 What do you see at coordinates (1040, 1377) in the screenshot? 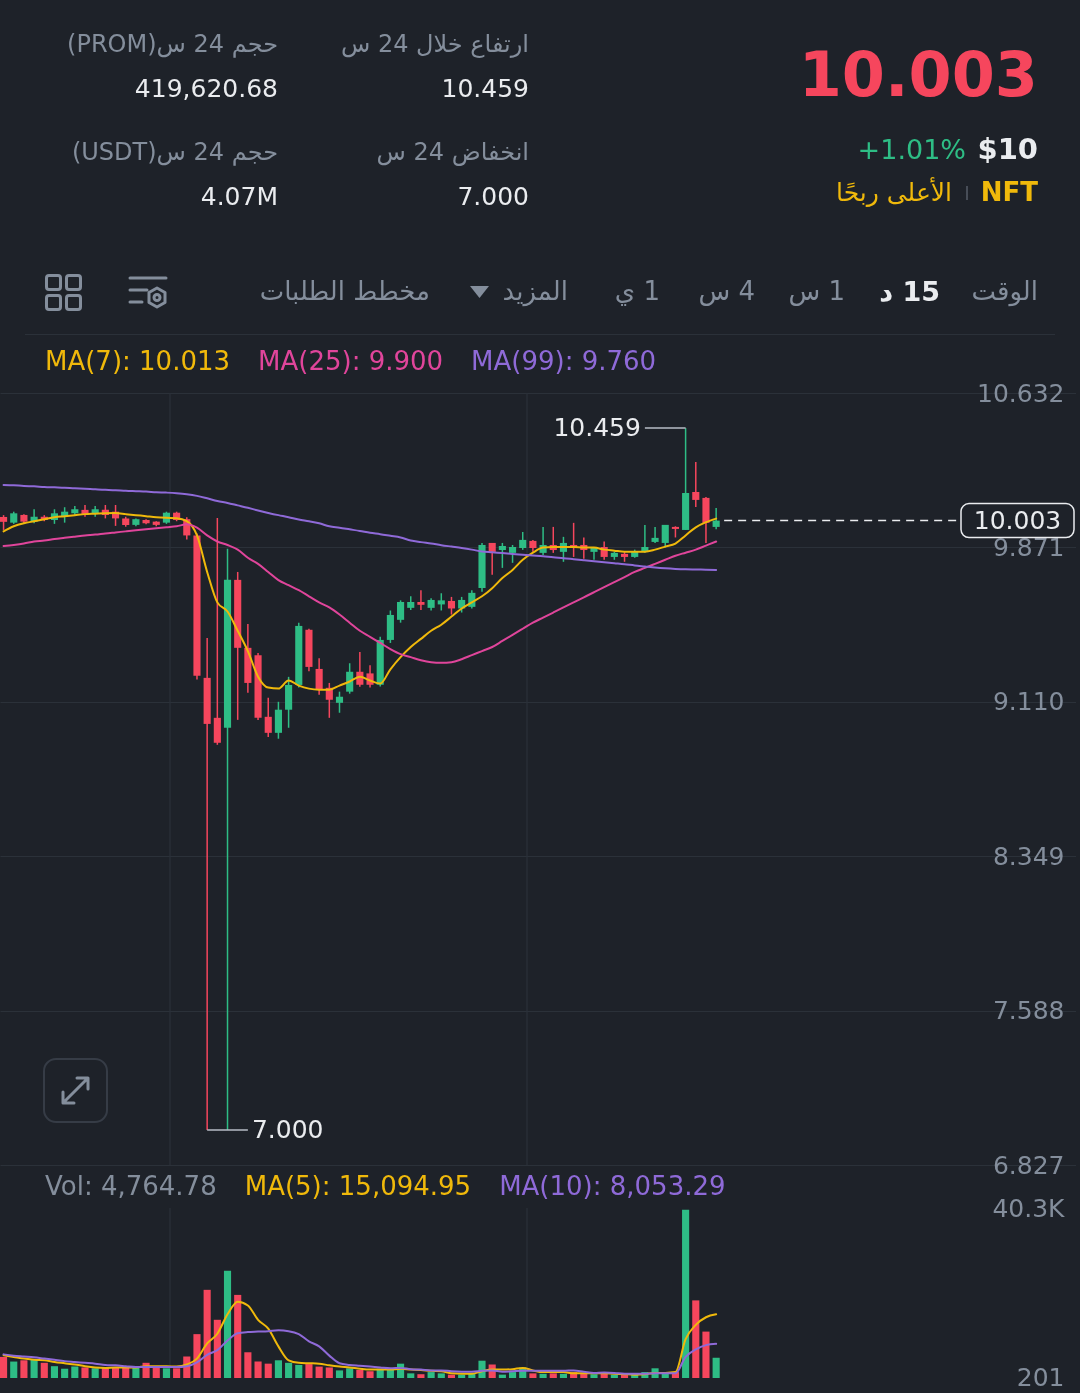
I see `y-tick-label: 201` at bounding box center [1040, 1377].